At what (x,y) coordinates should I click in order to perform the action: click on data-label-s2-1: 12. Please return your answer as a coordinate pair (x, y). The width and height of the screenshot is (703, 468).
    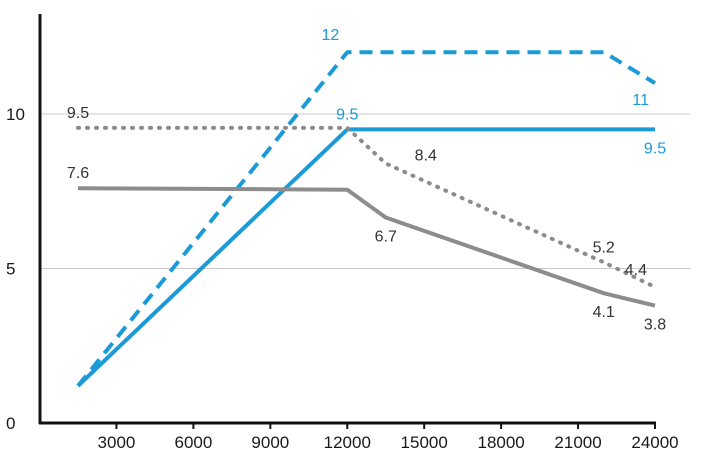
    Looking at the image, I should click on (330, 35).